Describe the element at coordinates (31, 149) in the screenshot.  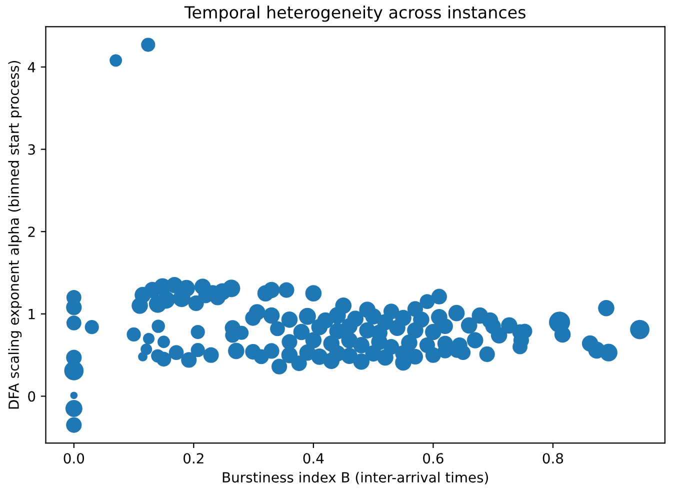
I see `y-tick-label: 3` at that location.